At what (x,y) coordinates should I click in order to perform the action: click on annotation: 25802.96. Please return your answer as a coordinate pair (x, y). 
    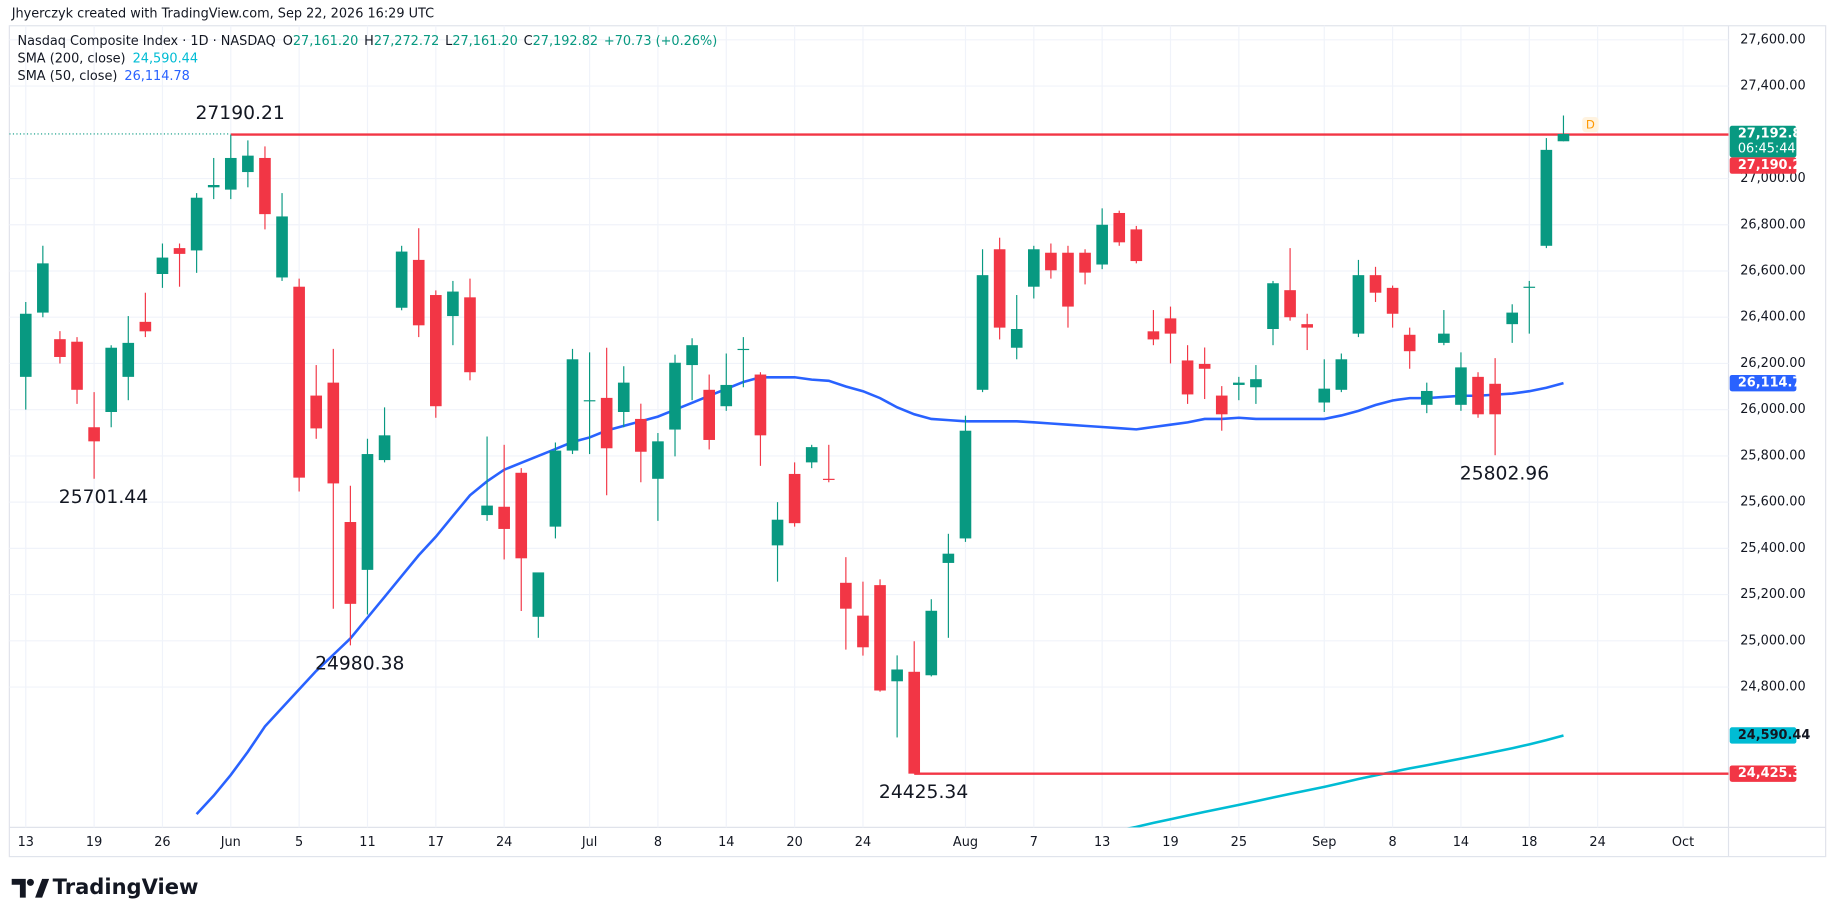
    Looking at the image, I should click on (1504, 473).